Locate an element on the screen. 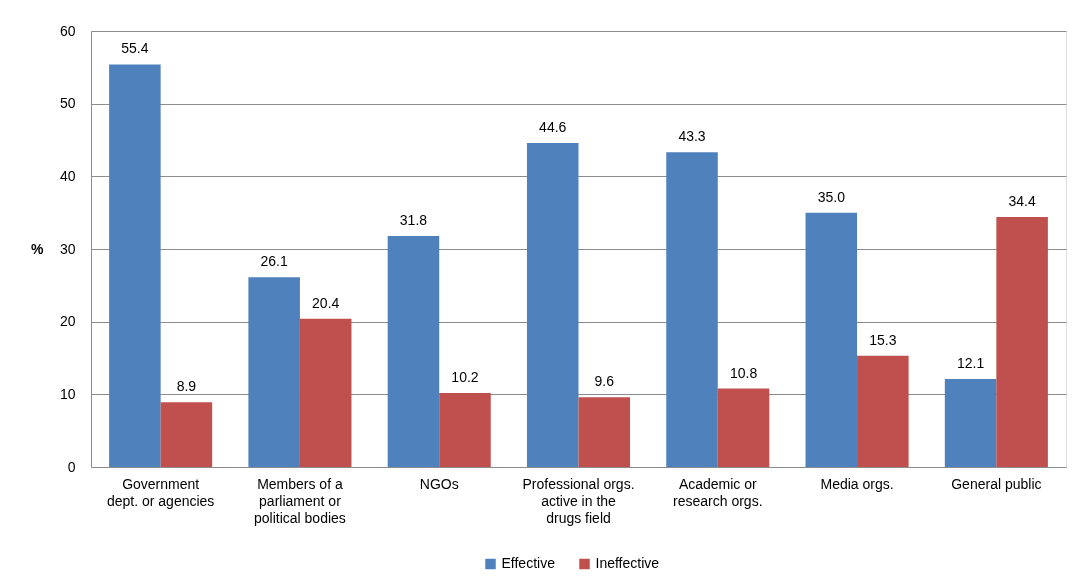 The image size is (1088, 585). data-label: 10.8 is located at coordinates (743, 372).